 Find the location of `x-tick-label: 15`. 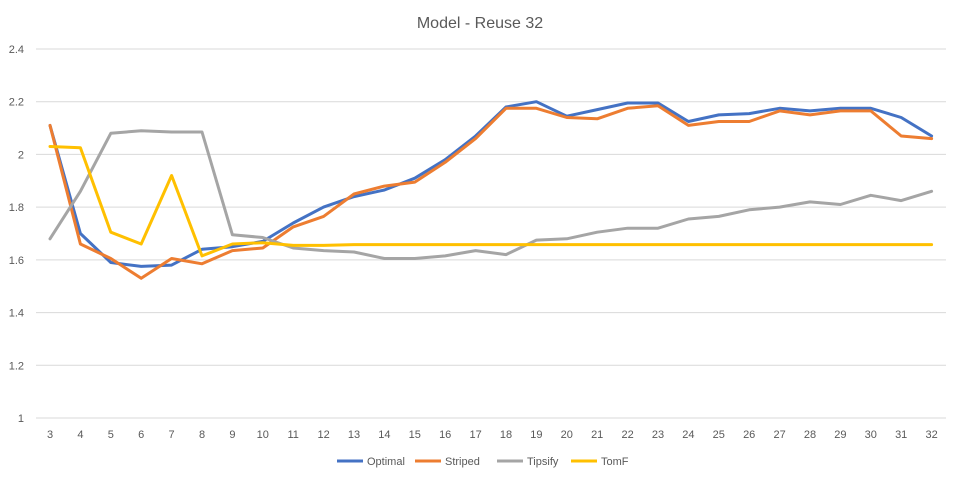

x-tick-label: 15 is located at coordinates (415, 435).